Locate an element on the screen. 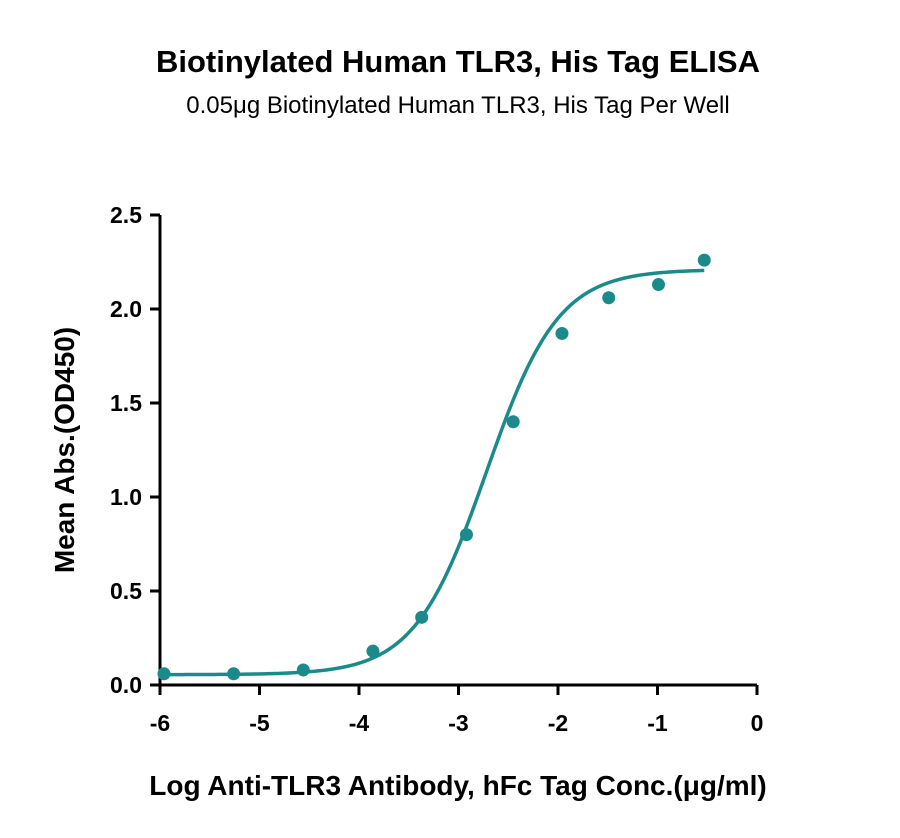 The image size is (900, 838). x-tick-label: -1 is located at coordinates (657, 723).